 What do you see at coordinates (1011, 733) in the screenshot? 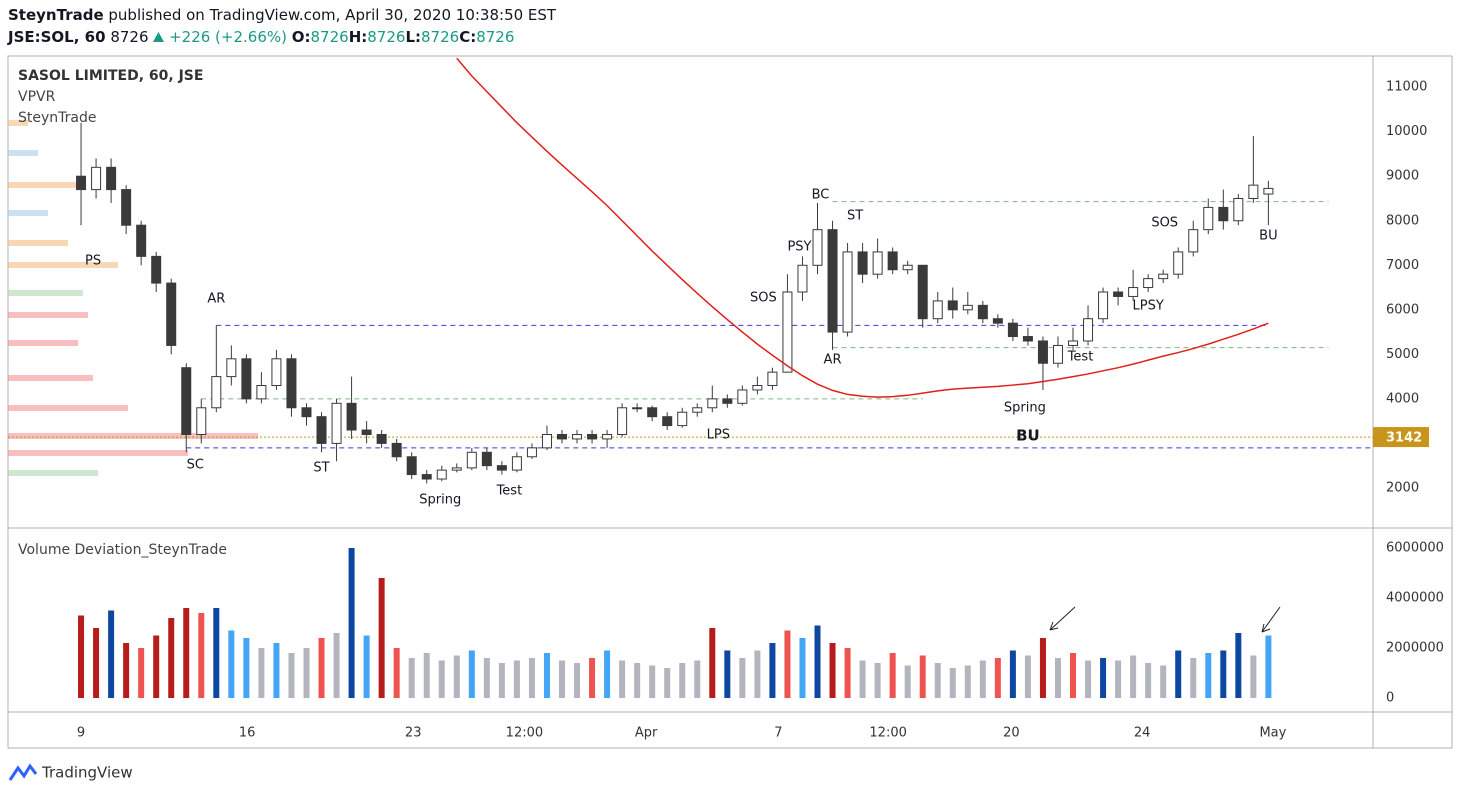
I see `x-tick-label: 20` at bounding box center [1011, 733].